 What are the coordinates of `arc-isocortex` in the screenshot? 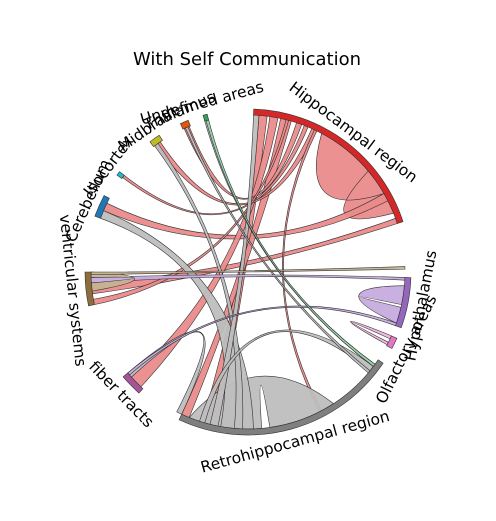 It's located at (120, 175).